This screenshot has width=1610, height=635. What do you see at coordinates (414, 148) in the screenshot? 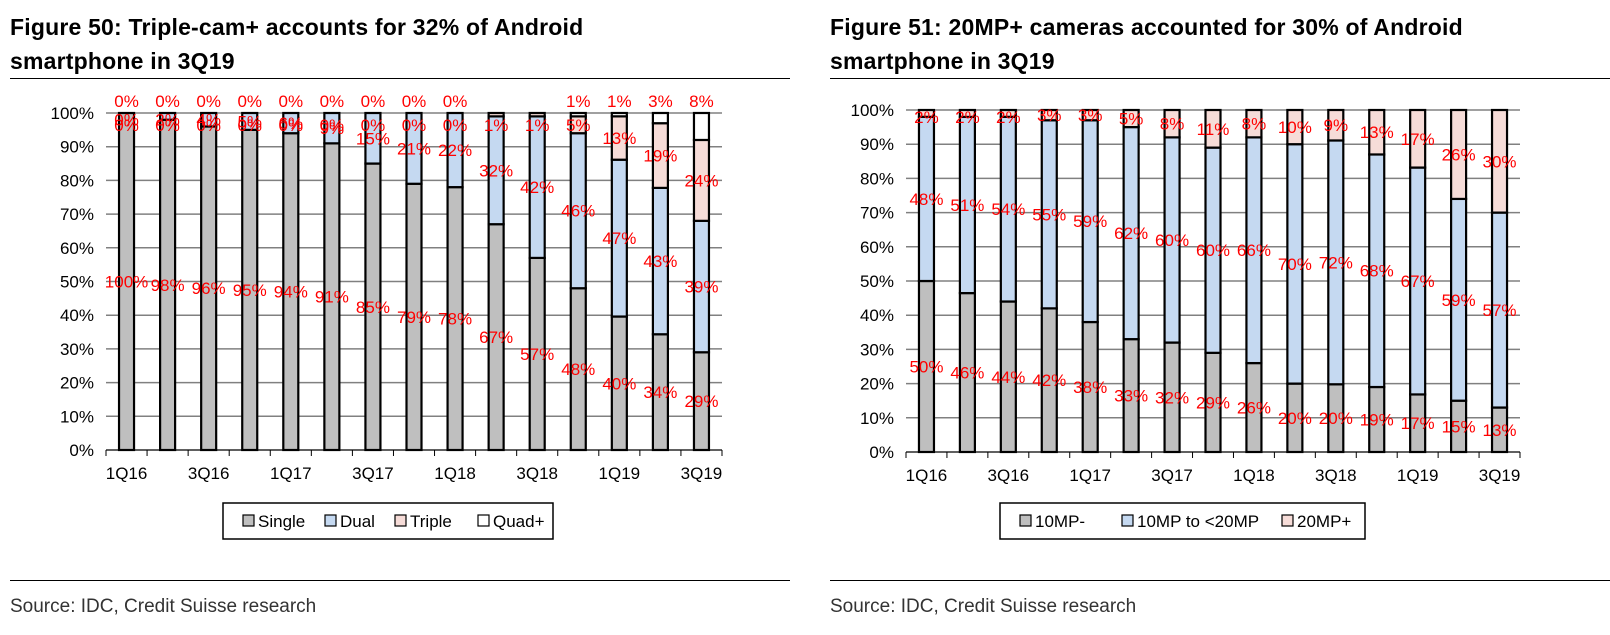
I see `fig50-data-label: 21%` at bounding box center [414, 148].